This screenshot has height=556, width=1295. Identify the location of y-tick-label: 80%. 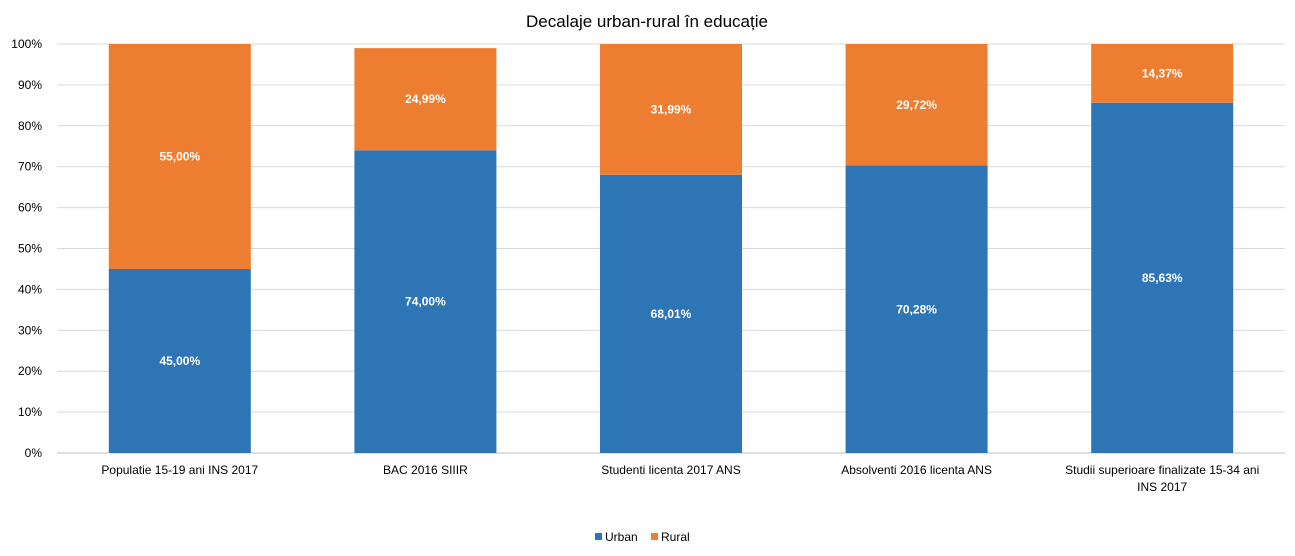
(30, 126).